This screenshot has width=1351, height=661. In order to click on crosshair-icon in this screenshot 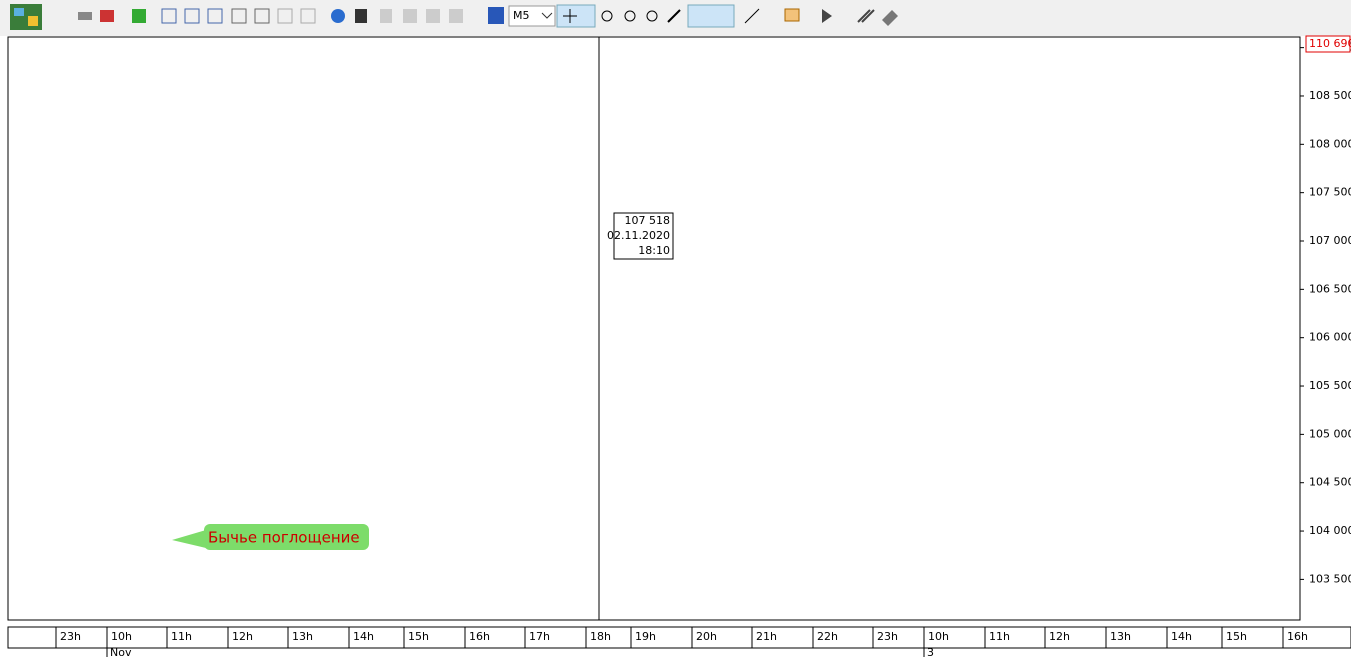, I will do `click(570, 16)`.